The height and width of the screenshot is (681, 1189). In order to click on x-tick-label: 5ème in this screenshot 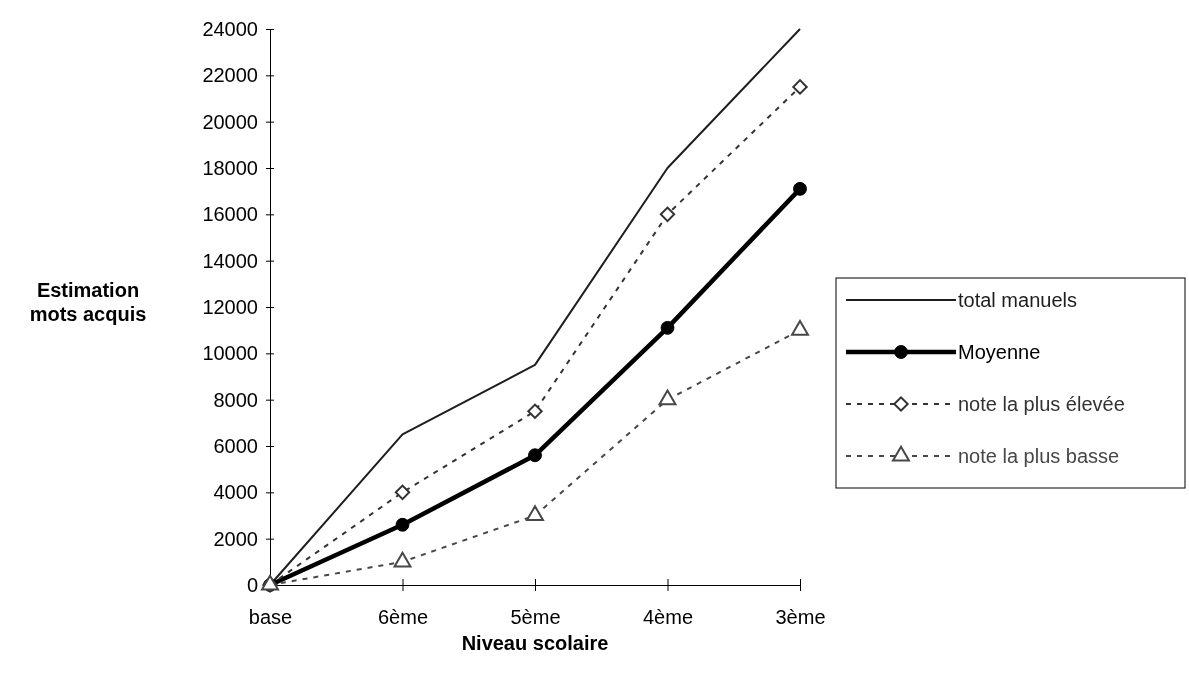, I will do `click(535, 617)`.